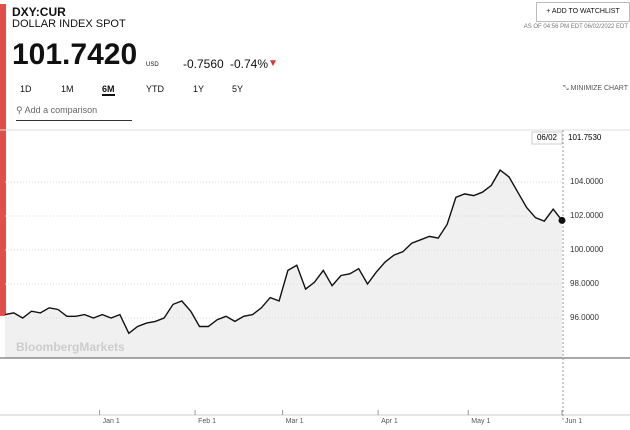 This screenshot has width=630, height=430. I want to click on range-tab: 5Y, so click(238, 89).